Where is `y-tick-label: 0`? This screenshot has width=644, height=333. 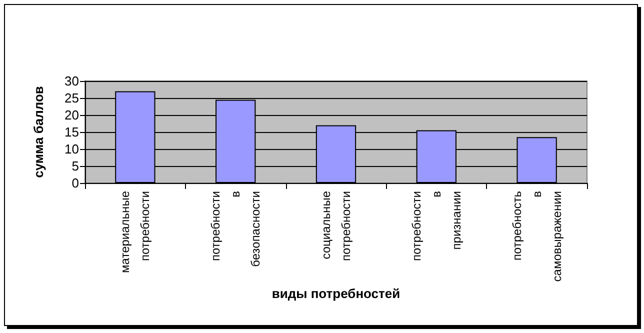 y-tick-label: 0 is located at coordinates (75, 183).